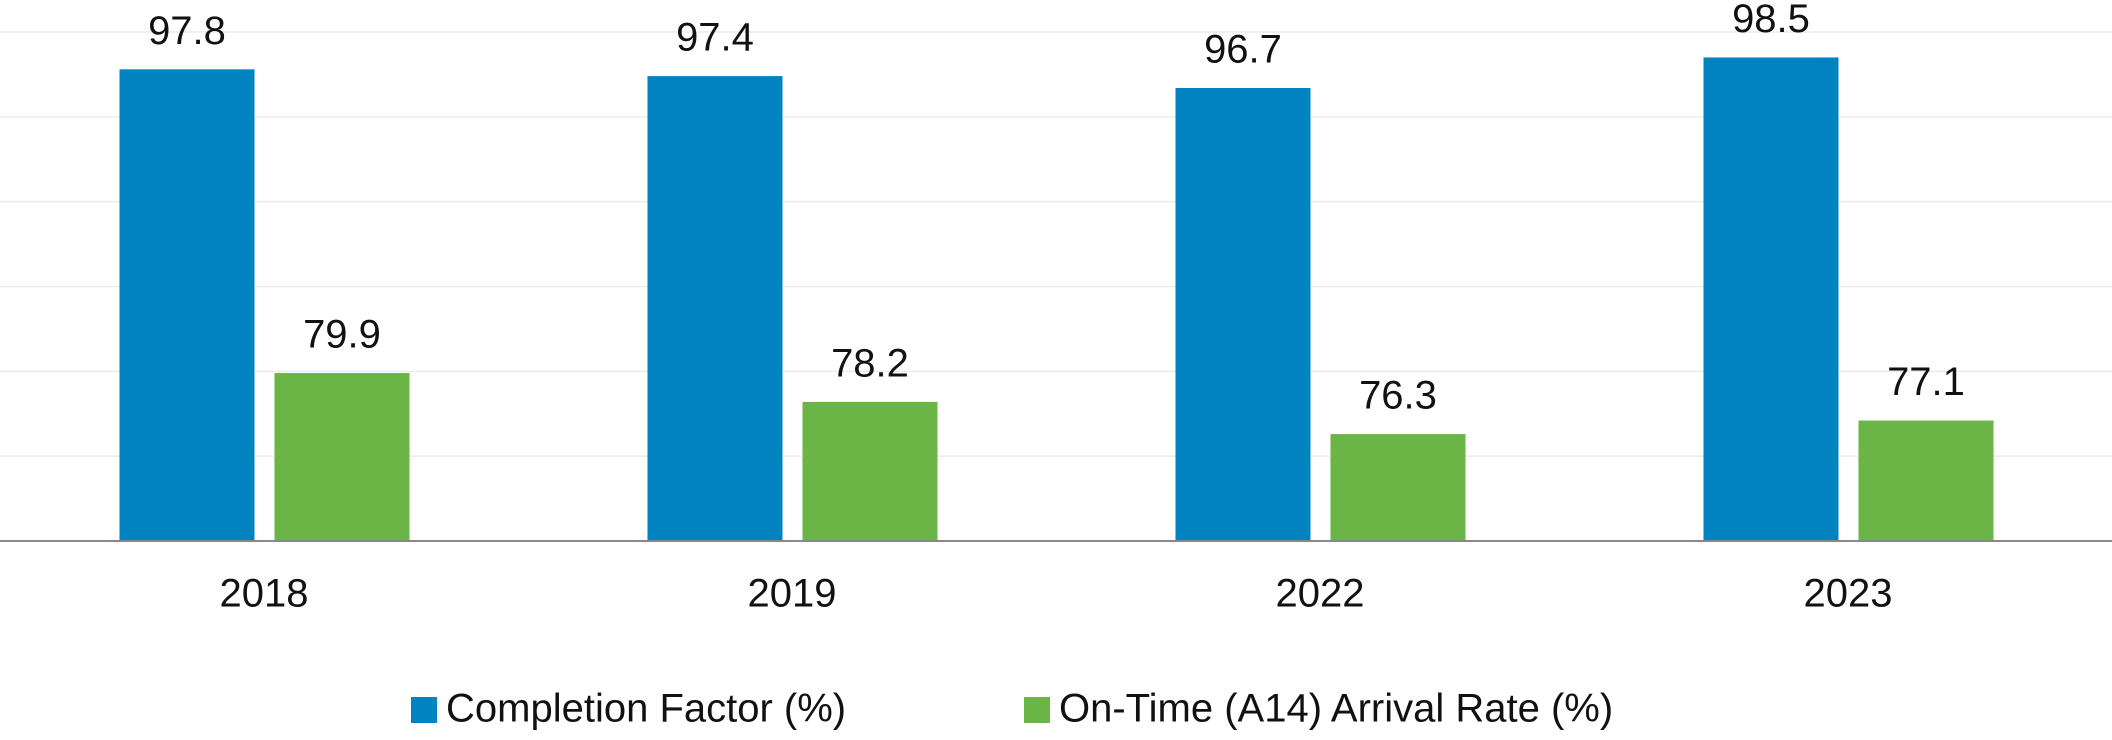 Image resolution: width=2112 pixels, height=740 pixels. What do you see at coordinates (1398, 396) in the screenshot?
I see `data-label: 76.3` at bounding box center [1398, 396].